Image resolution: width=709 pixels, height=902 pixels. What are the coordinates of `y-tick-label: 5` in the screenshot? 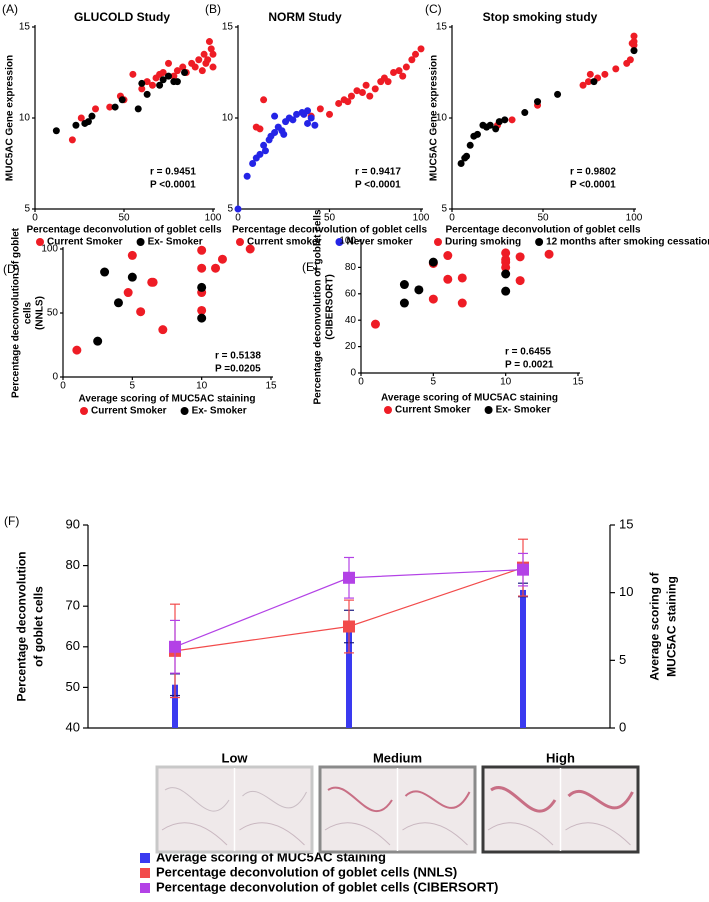 It's located at (230, 209).